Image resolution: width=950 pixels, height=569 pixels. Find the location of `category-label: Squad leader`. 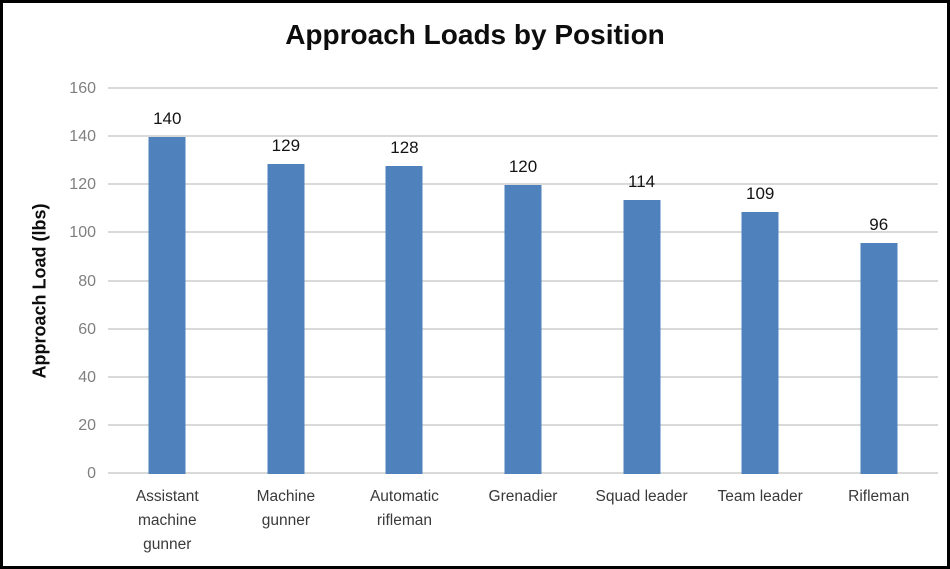

category-label: Squad leader is located at coordinates (641, 496).